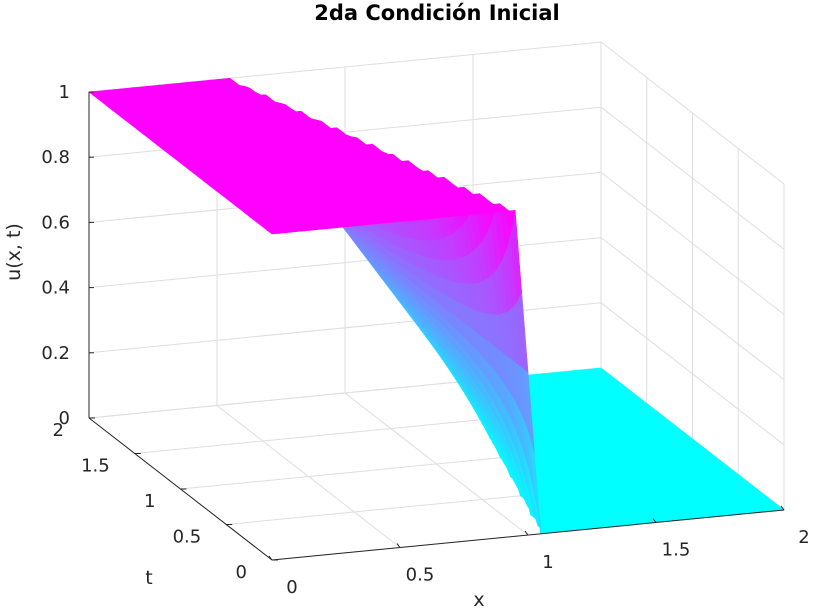  Describe the element at coordinates (58, 430) in the screenshot. I see `t-tick-label: 2` at that location.